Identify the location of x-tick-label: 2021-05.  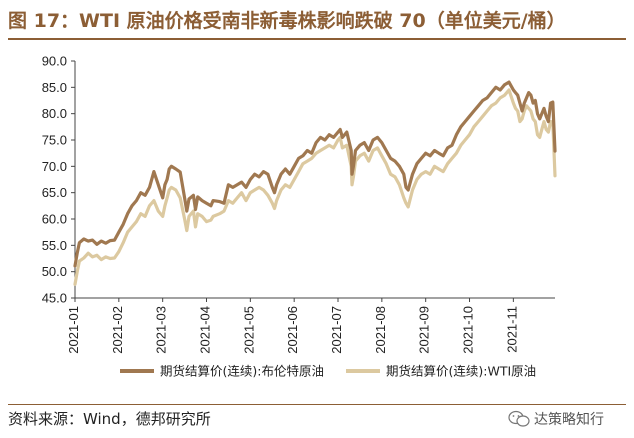
(248, 330).